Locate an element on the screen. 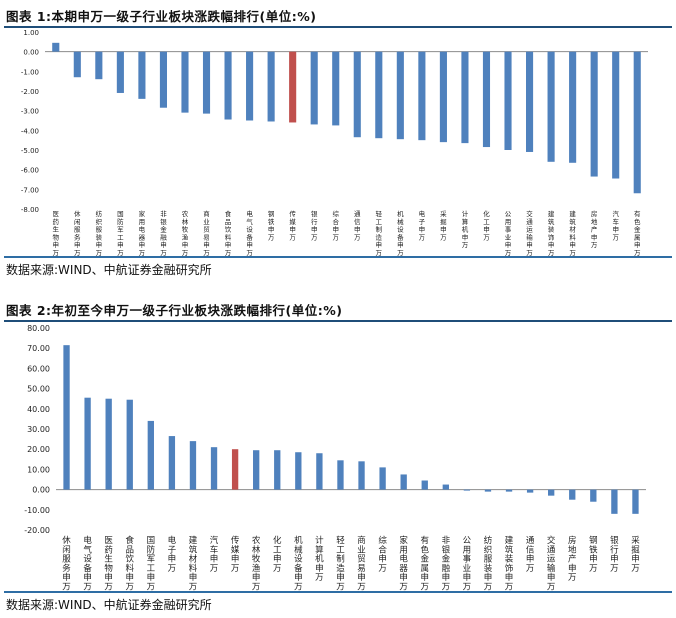 This screenshot has height=618, width=676. category-label: 国防军工申万 is located at coordinates (120, 233).